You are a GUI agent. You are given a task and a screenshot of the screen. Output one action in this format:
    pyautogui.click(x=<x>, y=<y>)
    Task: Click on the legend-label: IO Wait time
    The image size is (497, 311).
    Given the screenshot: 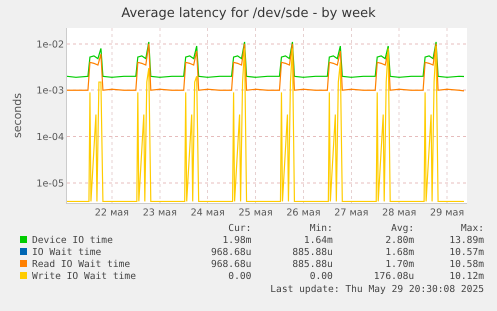 What is the action you would take?
    pyautogui.click(x=66, y=252)
    